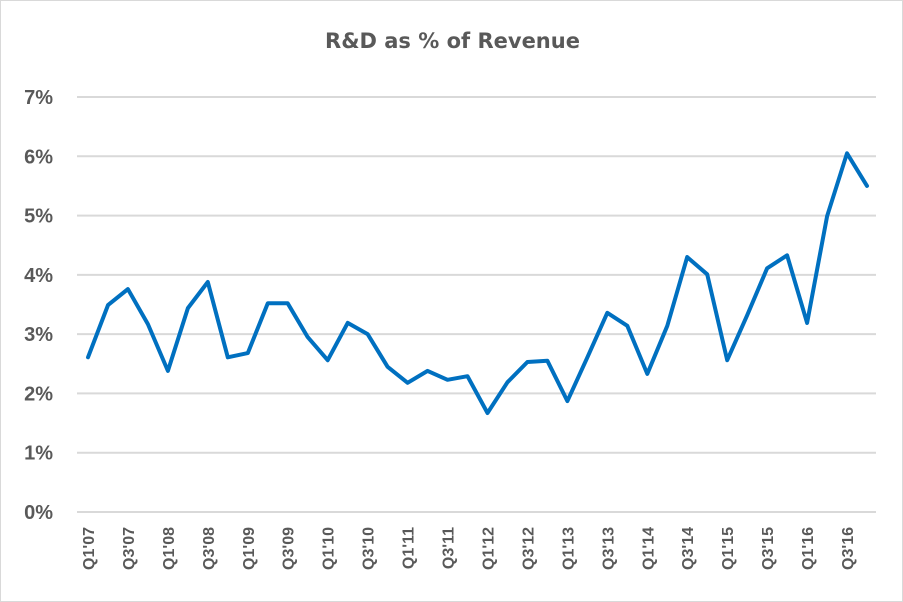  Describe the element at coordinates (648, 548) in the screenshot. I see `x-tick-label: Q1'14` at that location.